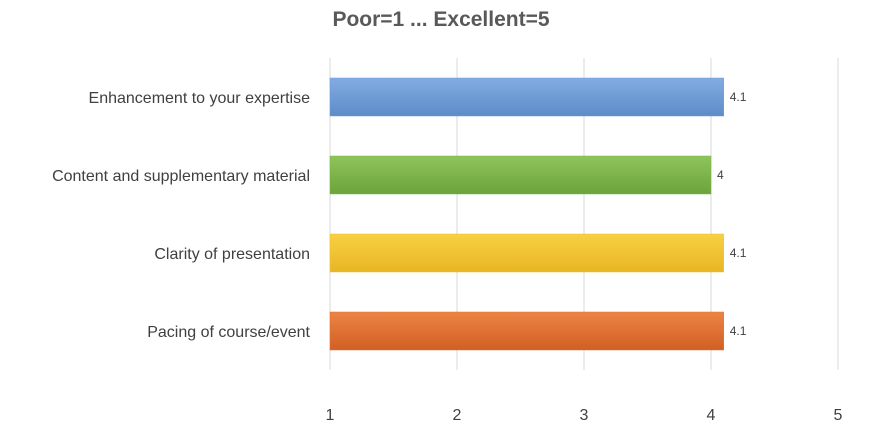  I want to click on chart-title: Poor=1 ... Excellent=5, so click(441, 19).